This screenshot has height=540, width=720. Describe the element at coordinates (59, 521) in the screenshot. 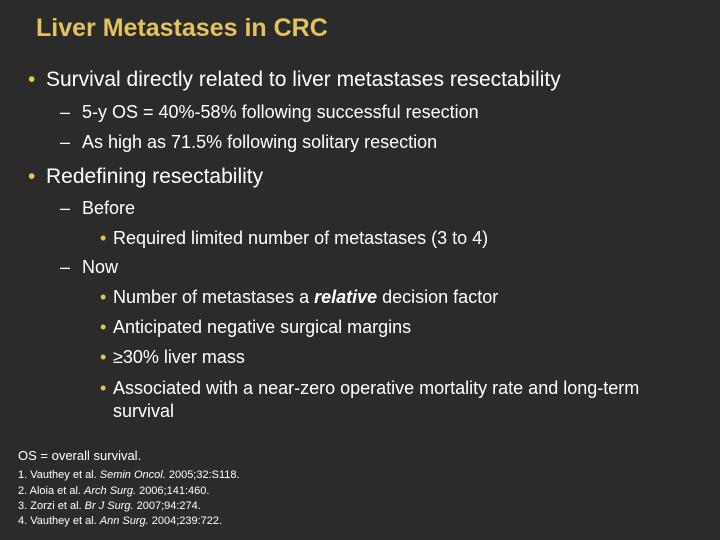

I see `reference-text: 4. Vauthey et al.` at that location.